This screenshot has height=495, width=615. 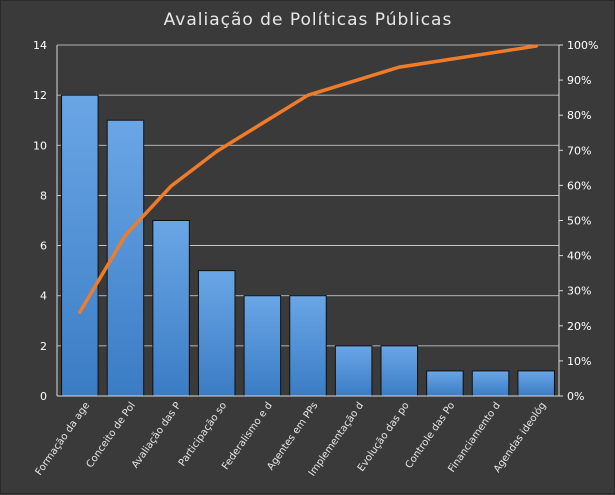 What do you see at coordinates (579, 326) in the screenshot?
I see `y2-tick-label: 20%` at bounding box center [579, 326].